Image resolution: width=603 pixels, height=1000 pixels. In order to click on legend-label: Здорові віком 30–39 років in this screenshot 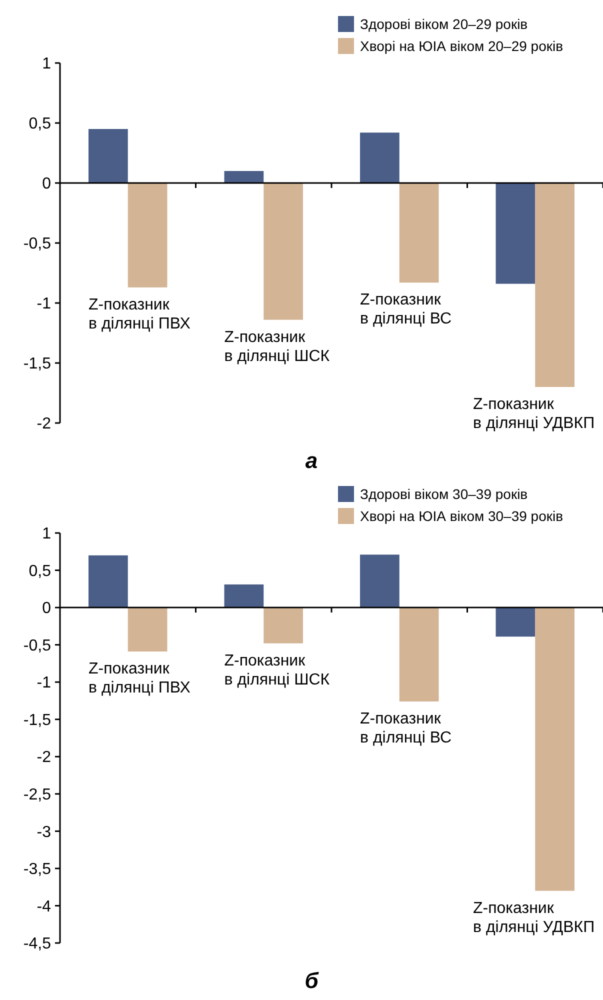, I will do `click(444, 494)`.